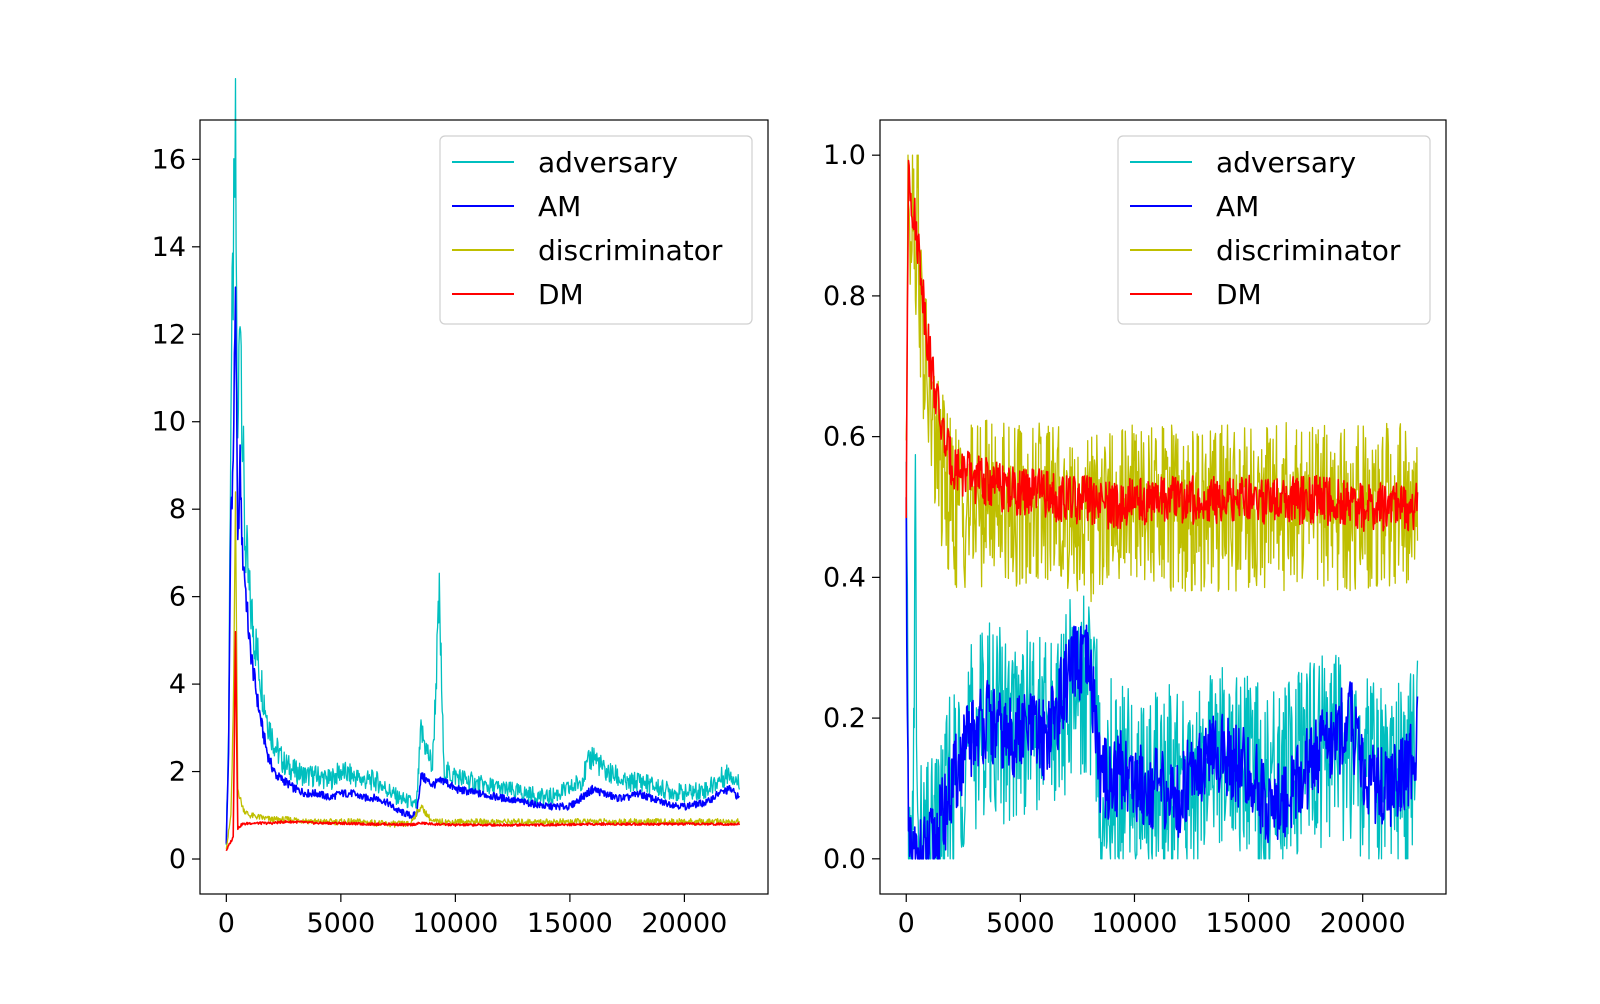 The width and height of the screenshot is (1600, 1004). Describe the element at coordinates (169, 159) in the screenshot. I see `y-tick-label: 16` at that location.